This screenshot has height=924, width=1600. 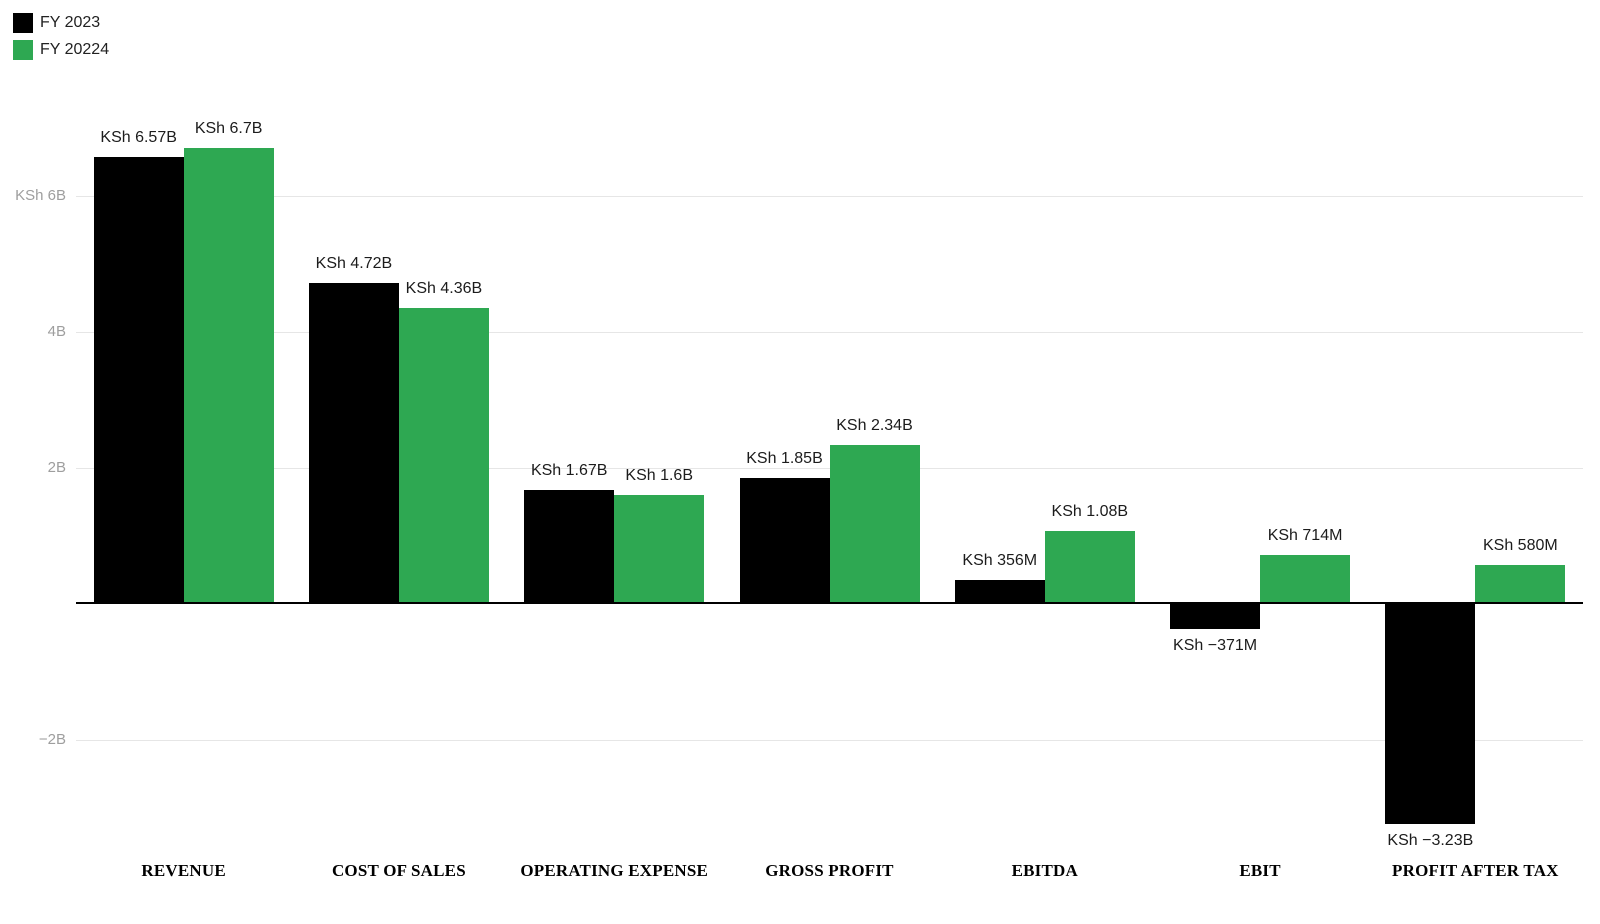 What do you see at coordinates (444, 288) in the screenshot?
I see `value-label-cost-of-sales-fy-20224: KSh 4.36B` at bounding box center [444, 288].